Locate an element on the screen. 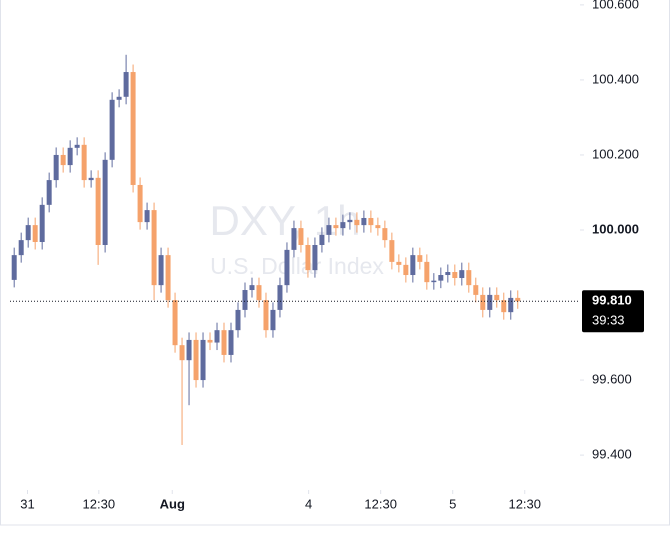  y-tick-label: 100.400 is located at coordinates (615, 78).